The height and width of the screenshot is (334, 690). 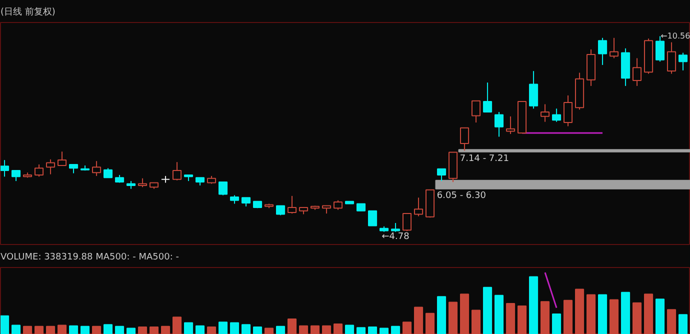 I want to click on band-label: 6.05 - 6.30, so click(x=461, y=195).